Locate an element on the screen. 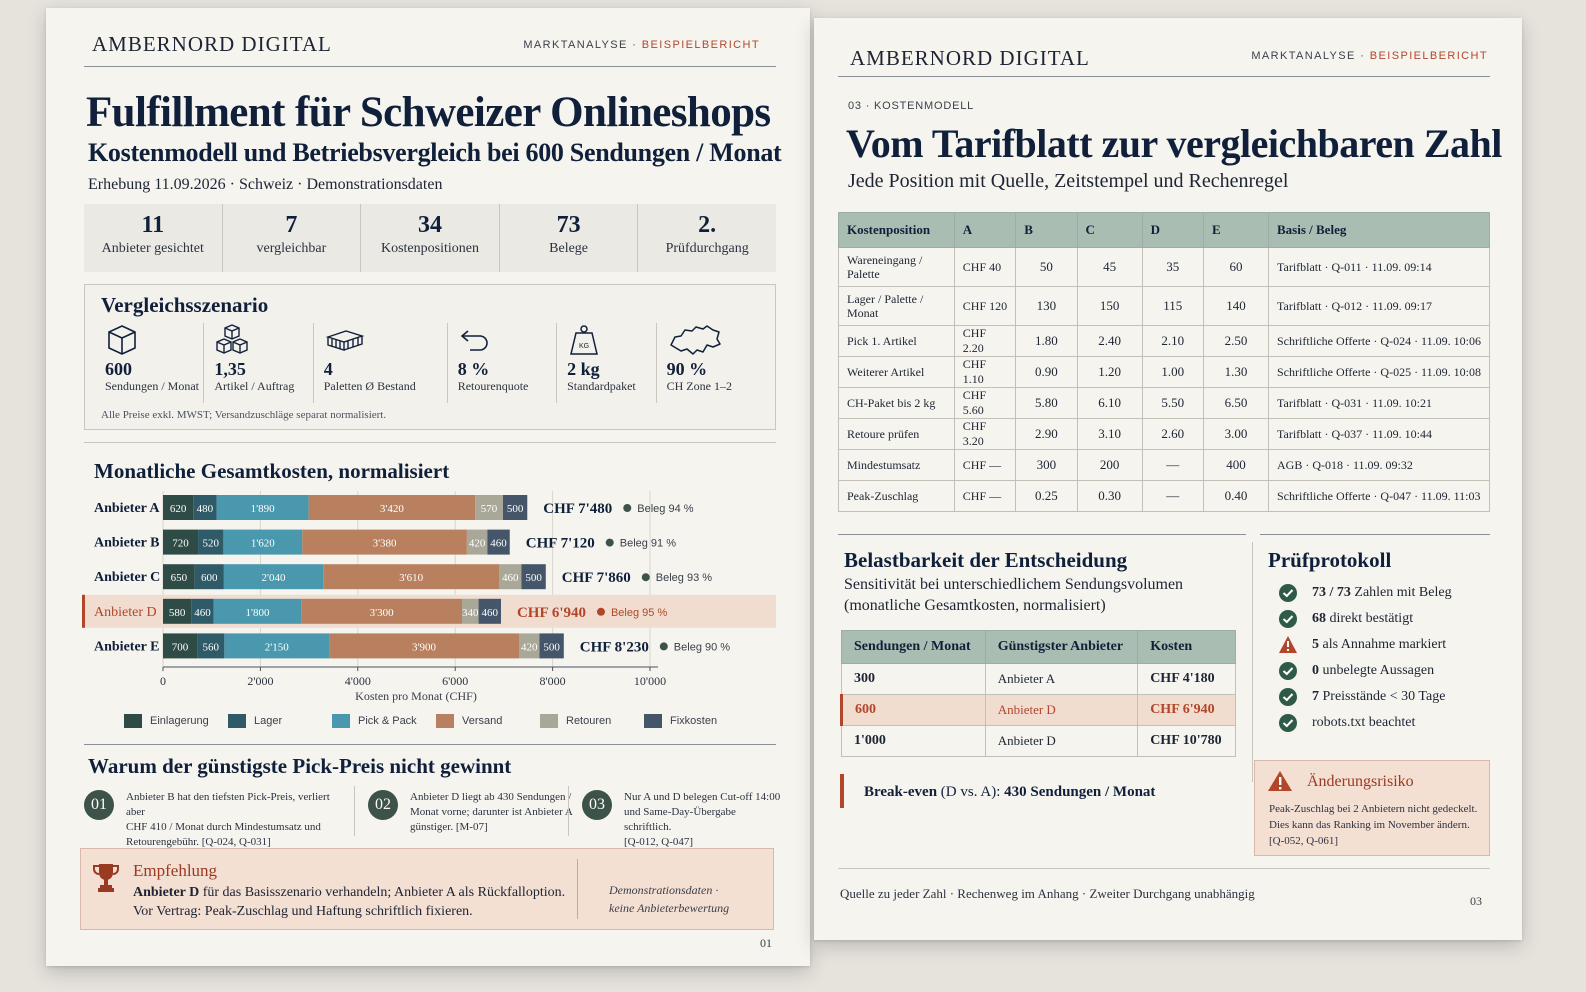  table-cell: Tarifblatt · Q-012 · 11.09. 09:17 is located at coordinates (1379, 306).